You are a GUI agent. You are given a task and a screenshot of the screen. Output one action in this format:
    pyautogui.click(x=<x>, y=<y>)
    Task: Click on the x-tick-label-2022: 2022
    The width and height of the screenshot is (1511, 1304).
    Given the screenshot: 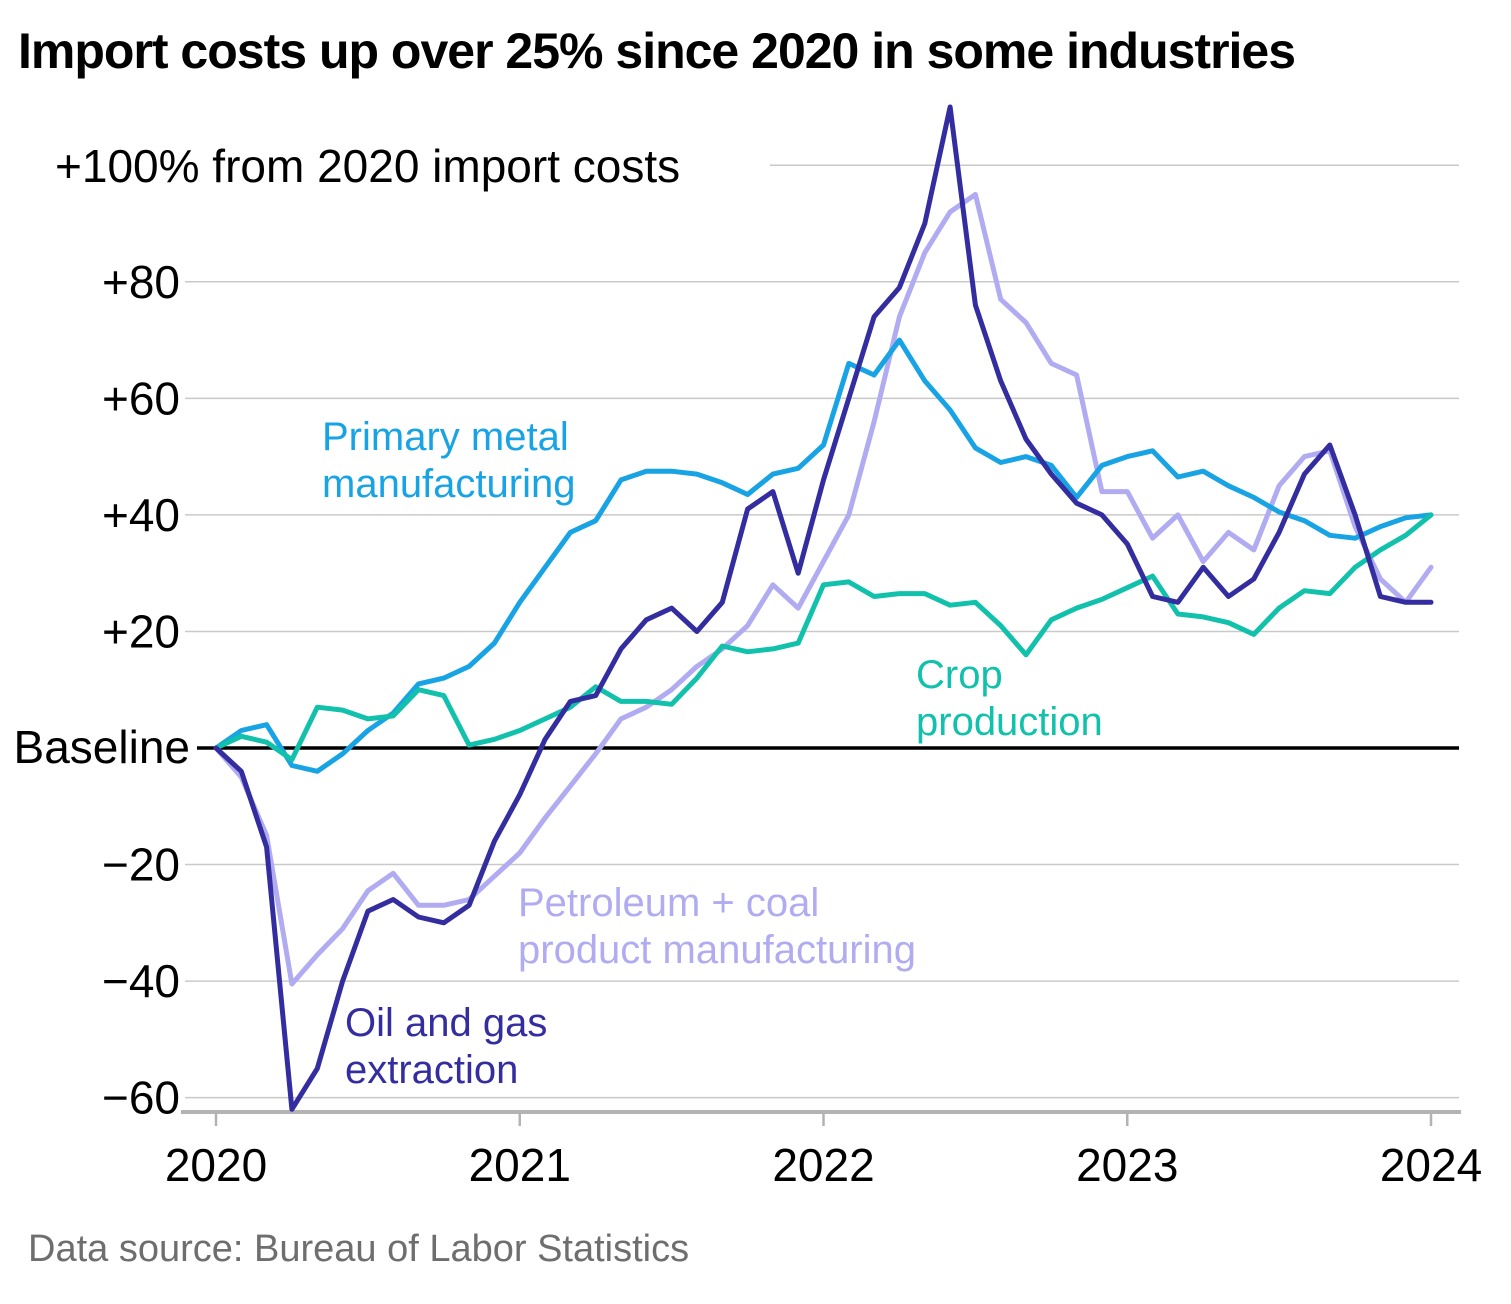 What is the action you would take?
    pyautogui.click(x=823, y=1165)
    